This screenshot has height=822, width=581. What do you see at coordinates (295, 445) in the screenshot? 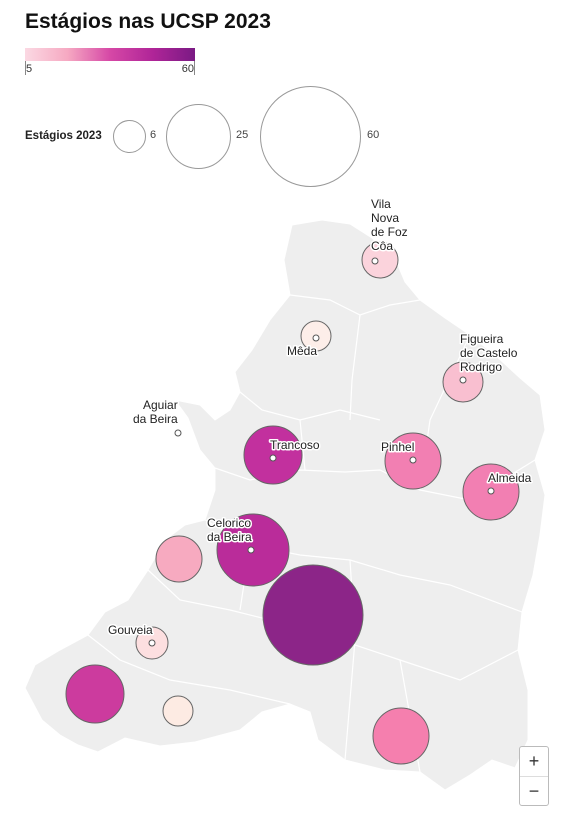
I see `label-trancoso: Trancoso` at bounding box center [295, 445].